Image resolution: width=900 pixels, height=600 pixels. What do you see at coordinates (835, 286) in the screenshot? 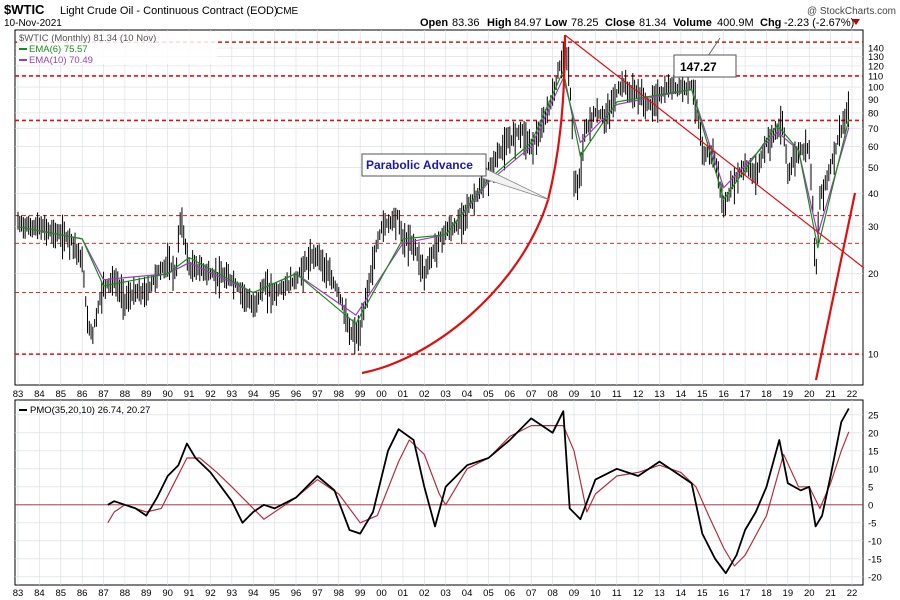
I see `uptrend-line` at bounding box center [835, 286].